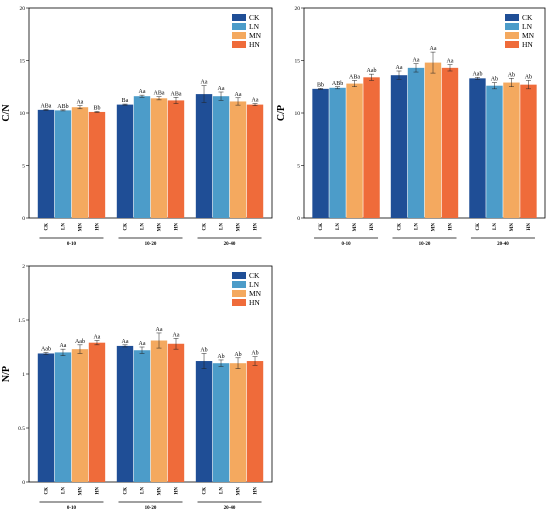 The width and height of the screenshot is (550, 521). What do you see at coordinates (23, 267) in the screenshot?
I see `y-tick-label: 2` at bounding box center [23, 267].